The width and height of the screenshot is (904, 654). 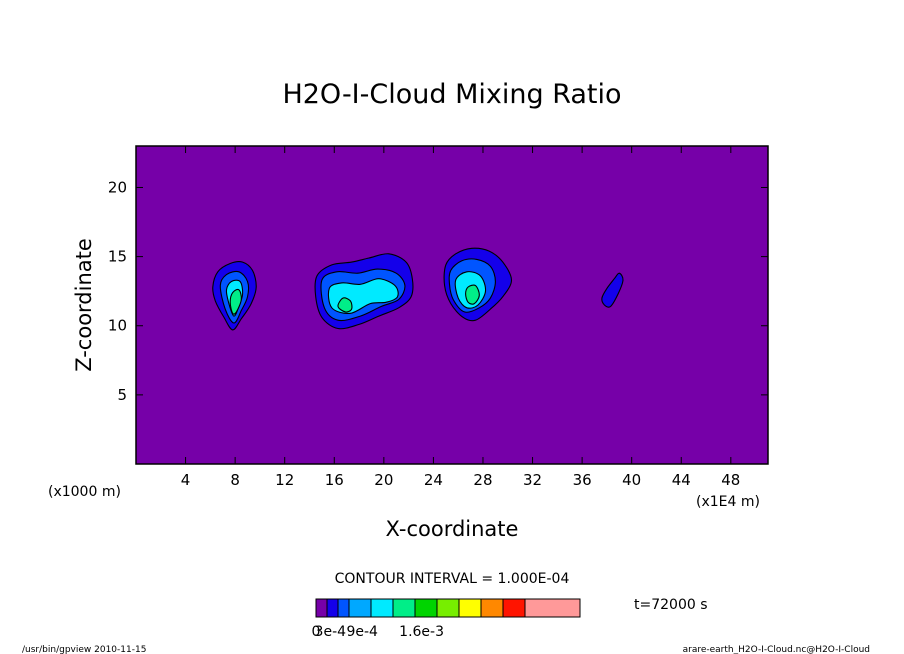 I want to click on x-axis-label: X-coordinate, so click(x=452, y=529).